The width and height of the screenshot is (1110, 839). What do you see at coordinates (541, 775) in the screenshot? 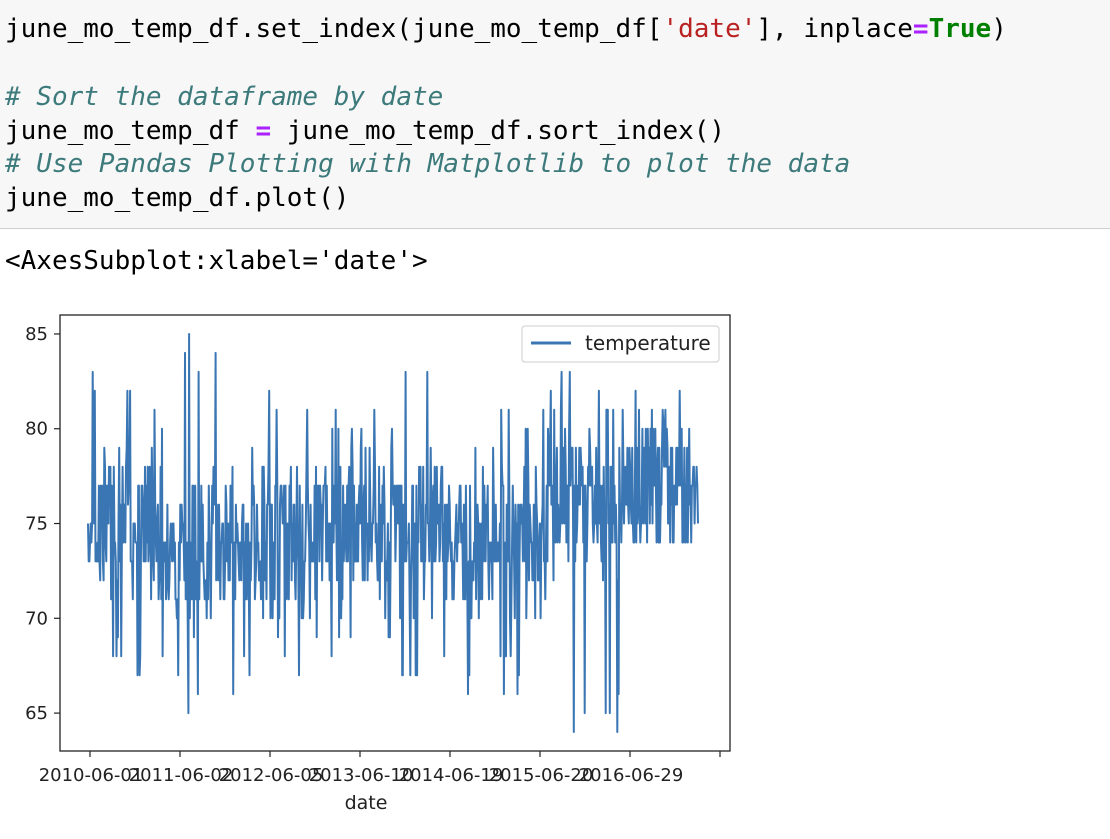
I see `x-tick-label: 2015-06-20` at bounding box center [541, 775].